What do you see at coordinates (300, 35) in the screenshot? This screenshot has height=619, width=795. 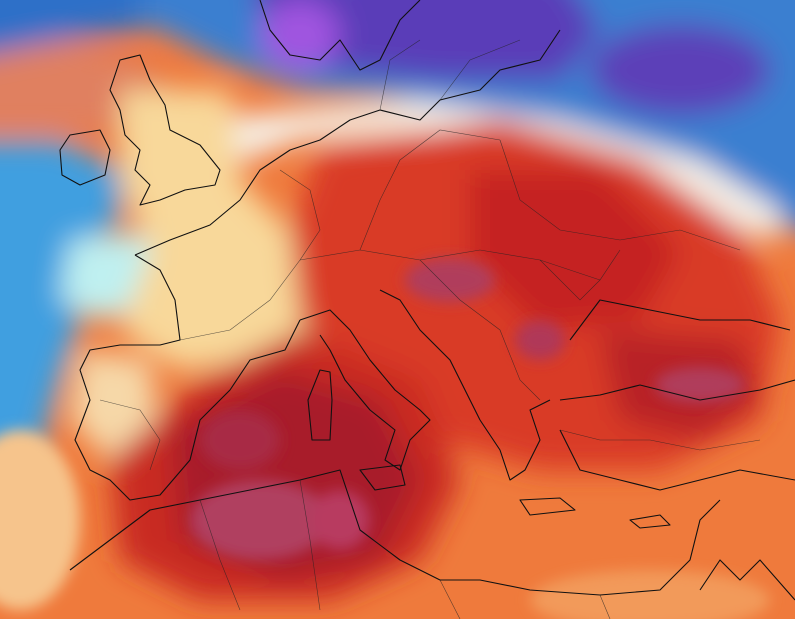 I see `coldest-area` at bounding box center [300, 35].